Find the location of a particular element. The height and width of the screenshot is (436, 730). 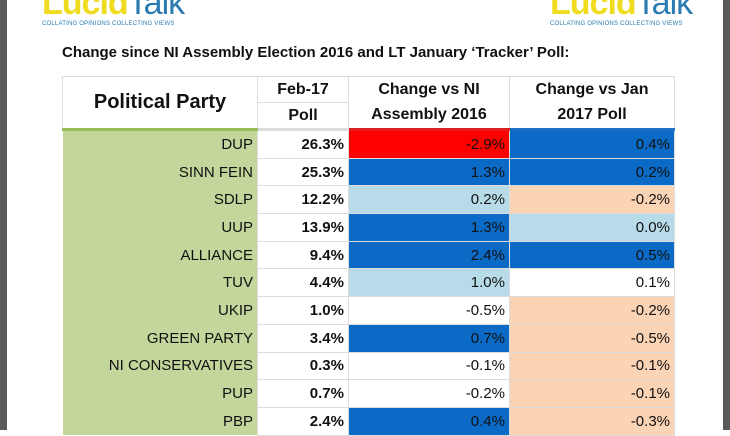

table-row: UUP 13.9% 1.3% 0.0% is located at coordinates (368, 227).